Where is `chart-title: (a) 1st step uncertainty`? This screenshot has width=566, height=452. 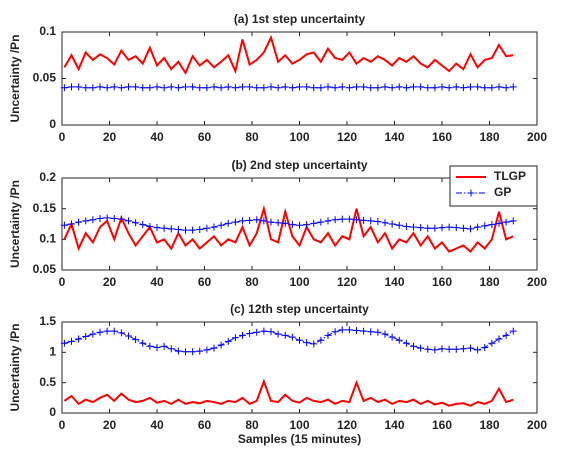 chart-title: (a) 1st step uncertainty is located at coordinates (300, 19).